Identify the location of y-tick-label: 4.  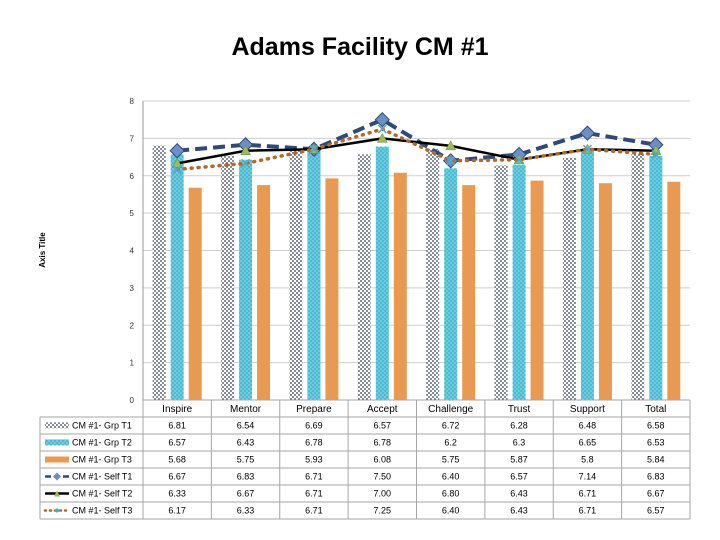
(132, 251).